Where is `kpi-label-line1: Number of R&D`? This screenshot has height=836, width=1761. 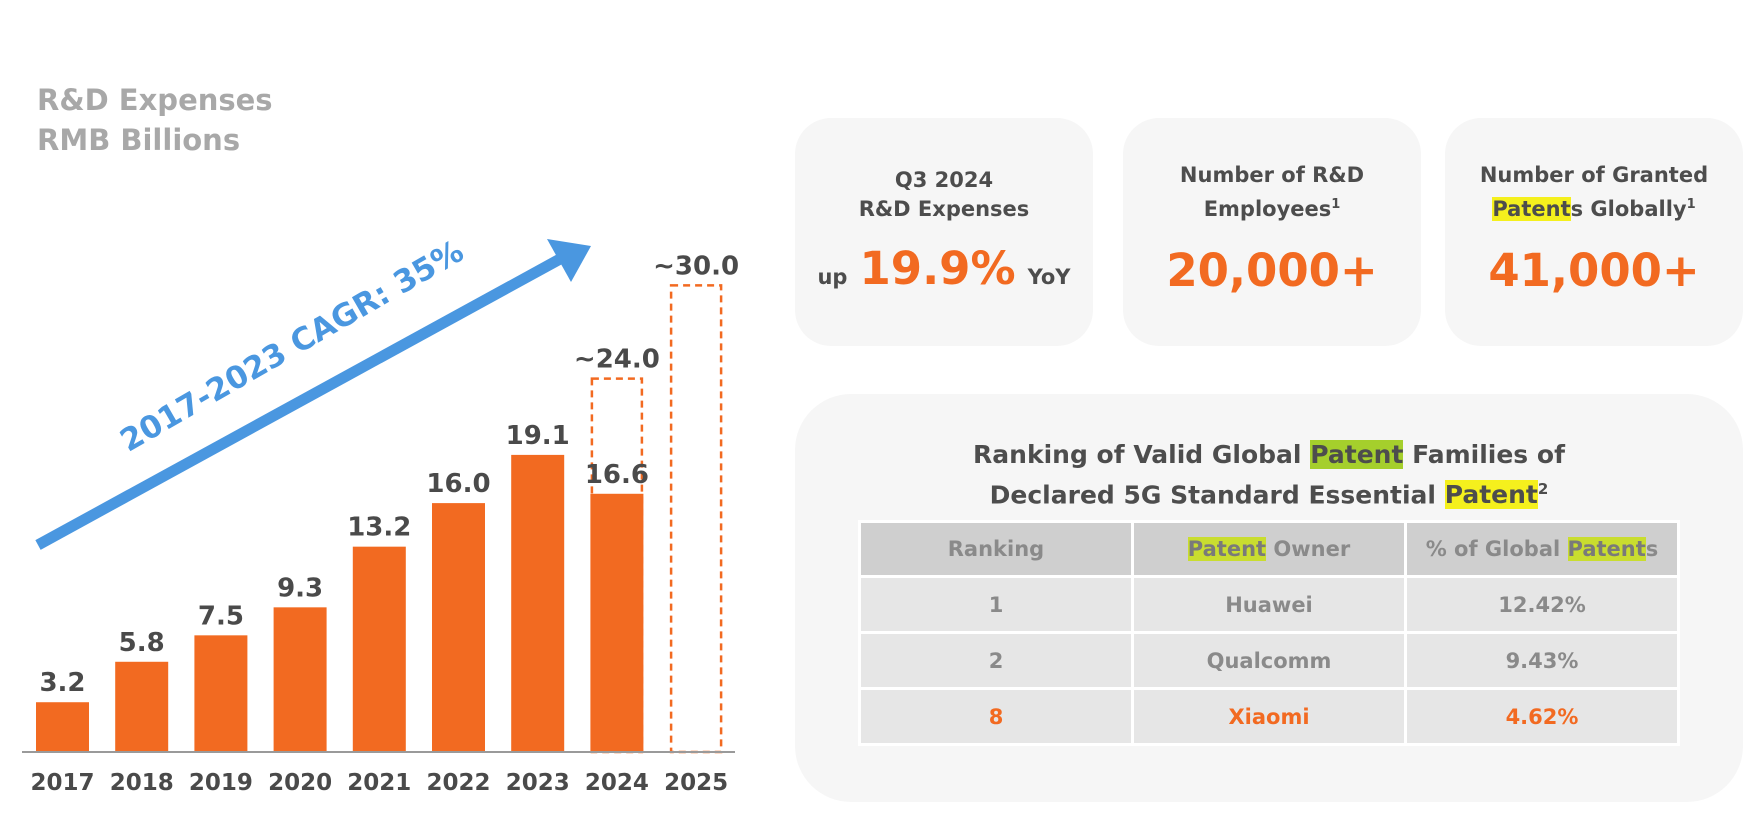 kpi-label-line1: Number of R&D is located at coordinates (1272, 175).